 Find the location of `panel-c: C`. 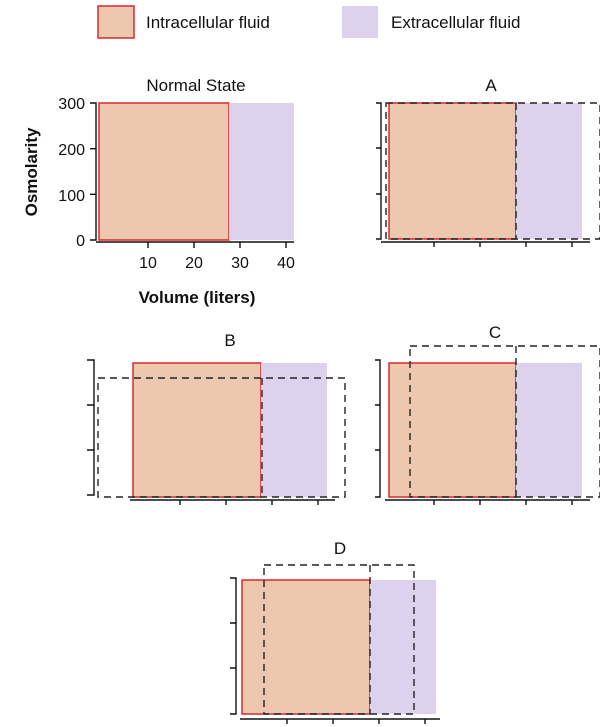

panel-c: C is located at coordinates (487, 414).